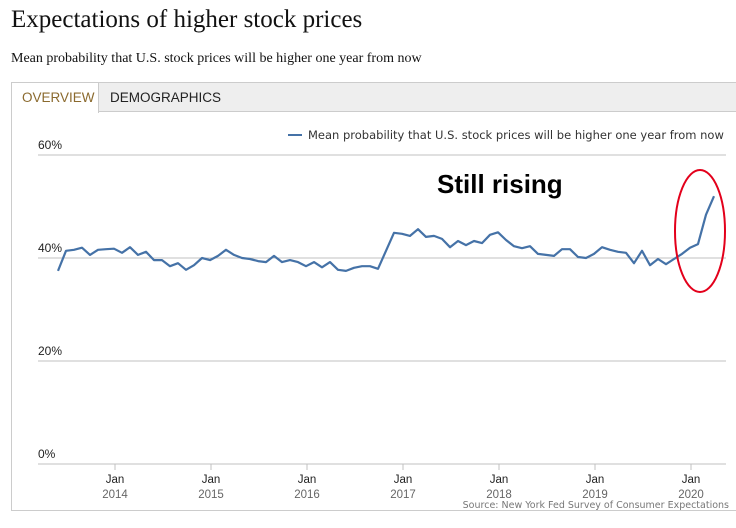  I want to click on data-point: 2017-02: 44.3%, so click(410, 236).